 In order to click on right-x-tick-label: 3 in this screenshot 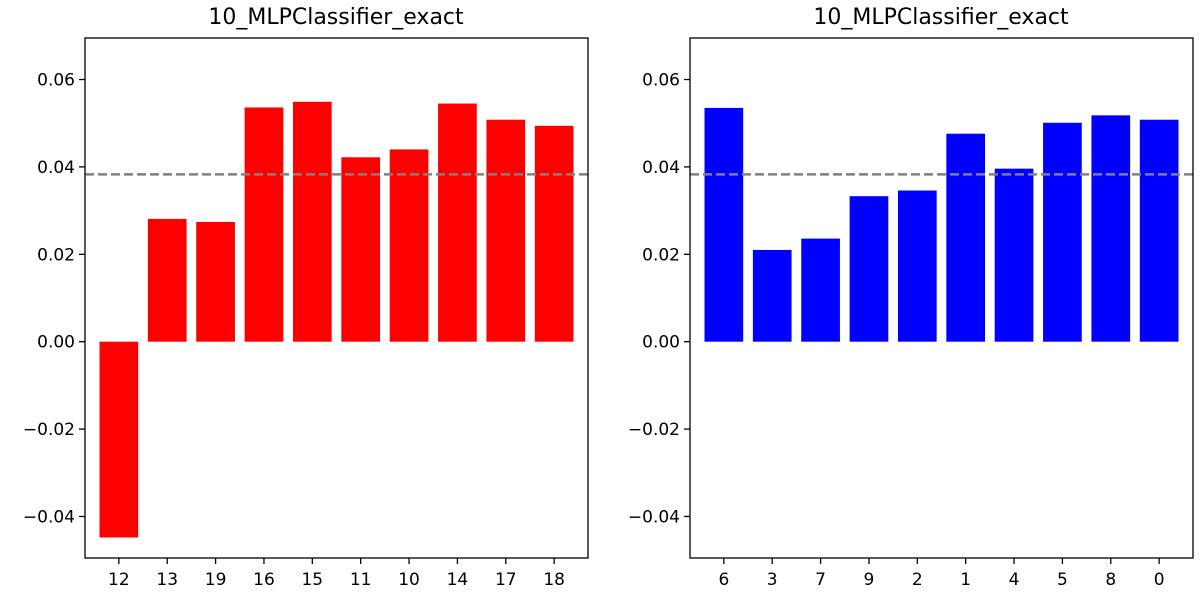, I will do `click(772, 580)`.